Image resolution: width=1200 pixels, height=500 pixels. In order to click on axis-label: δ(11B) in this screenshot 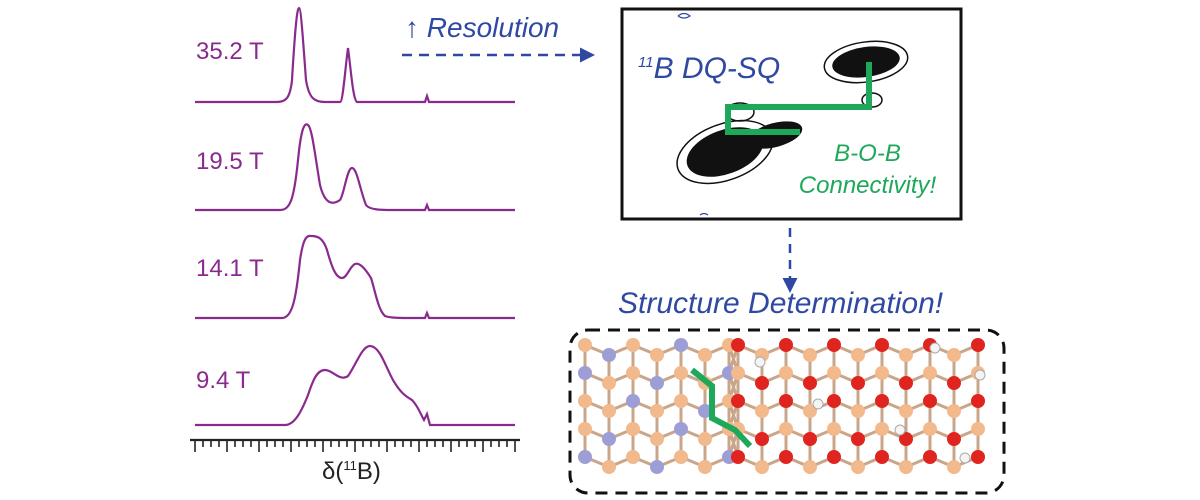, I will do `click(351, 472)`.